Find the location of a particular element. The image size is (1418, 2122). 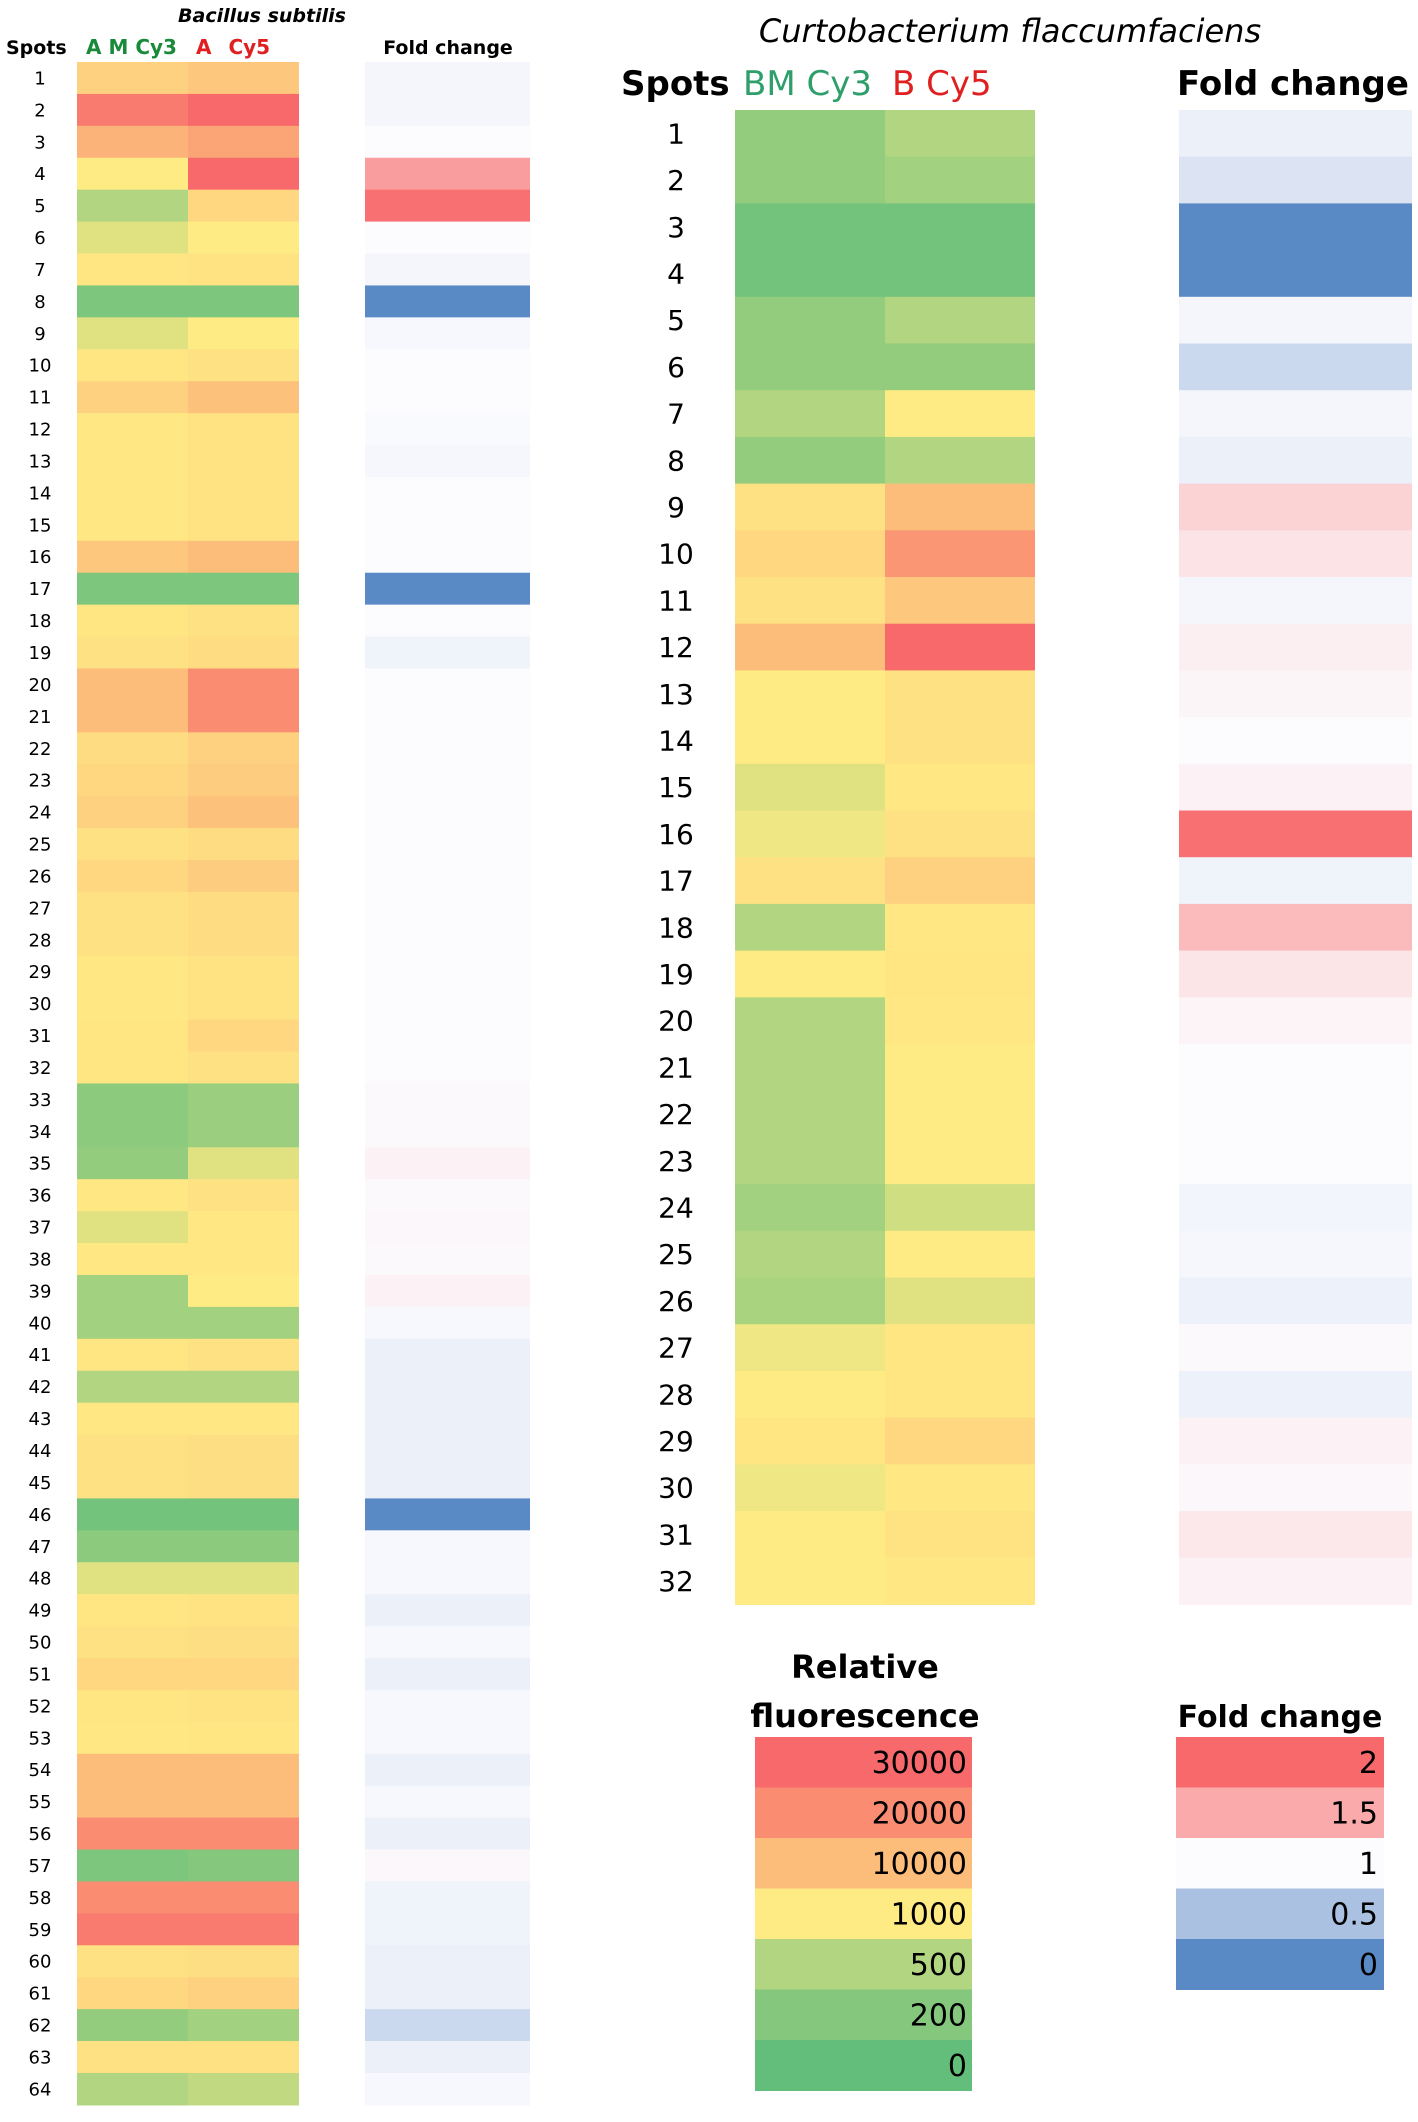

spot-label: 12 is located at coordinates (676, 647).